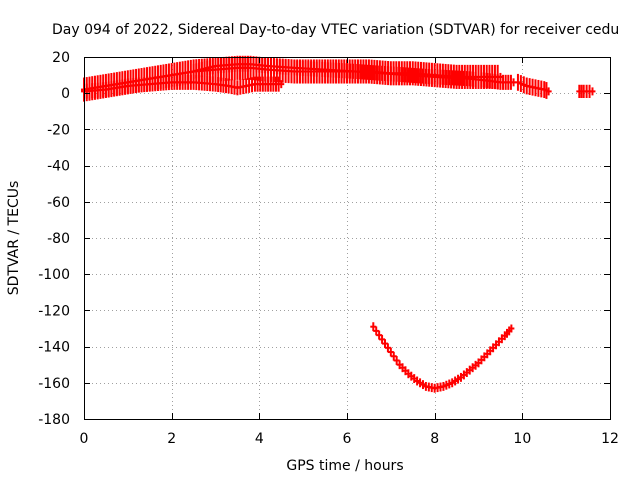 The height and width of the screenshot is (480, 640). What do you see at coordinates (347, 439) in the screenshot?
I see `x-tick-label: 6` at bounding box center [347, 439].